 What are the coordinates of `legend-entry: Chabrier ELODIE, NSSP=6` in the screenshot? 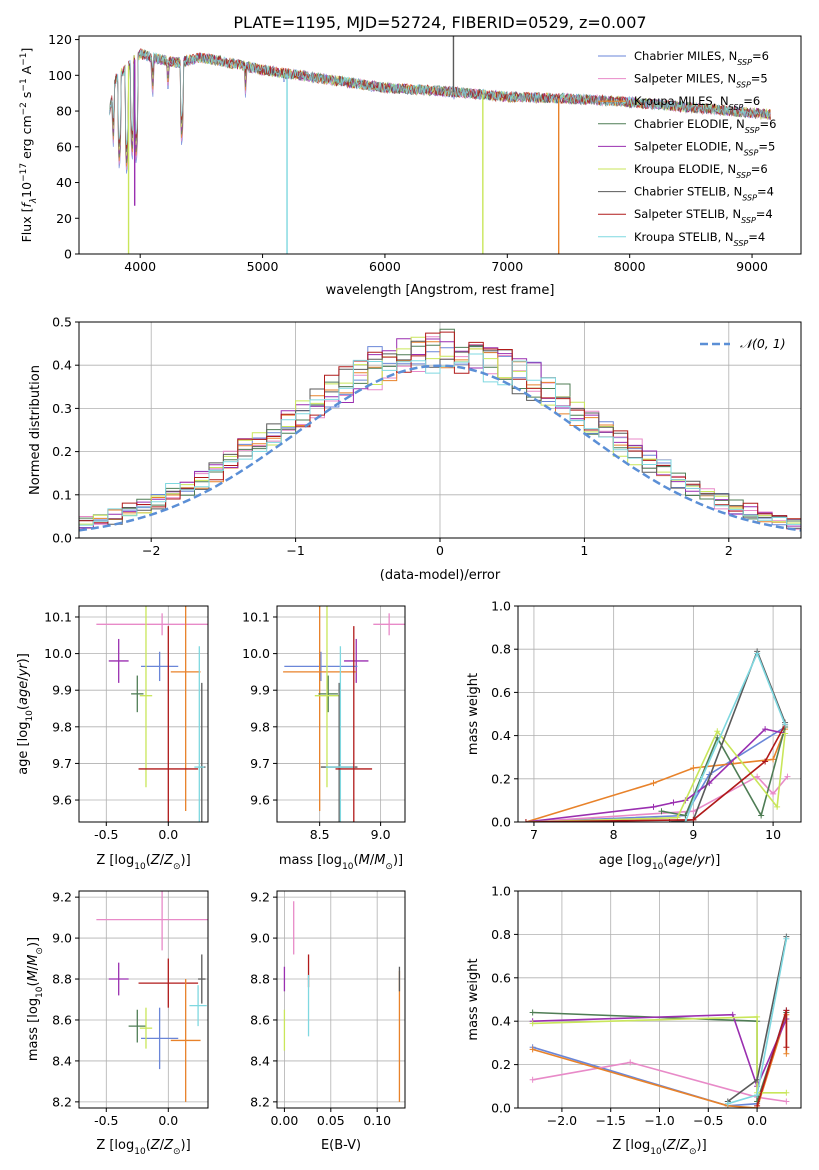 It's located at (705, 126).